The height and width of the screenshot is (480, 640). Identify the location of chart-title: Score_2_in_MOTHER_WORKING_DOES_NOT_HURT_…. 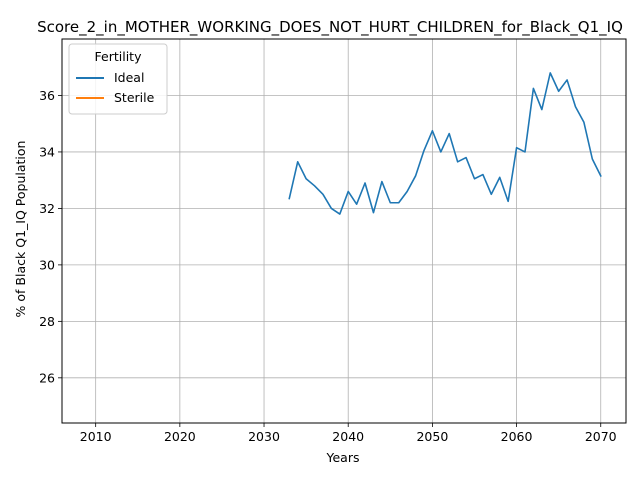
(330, 27).